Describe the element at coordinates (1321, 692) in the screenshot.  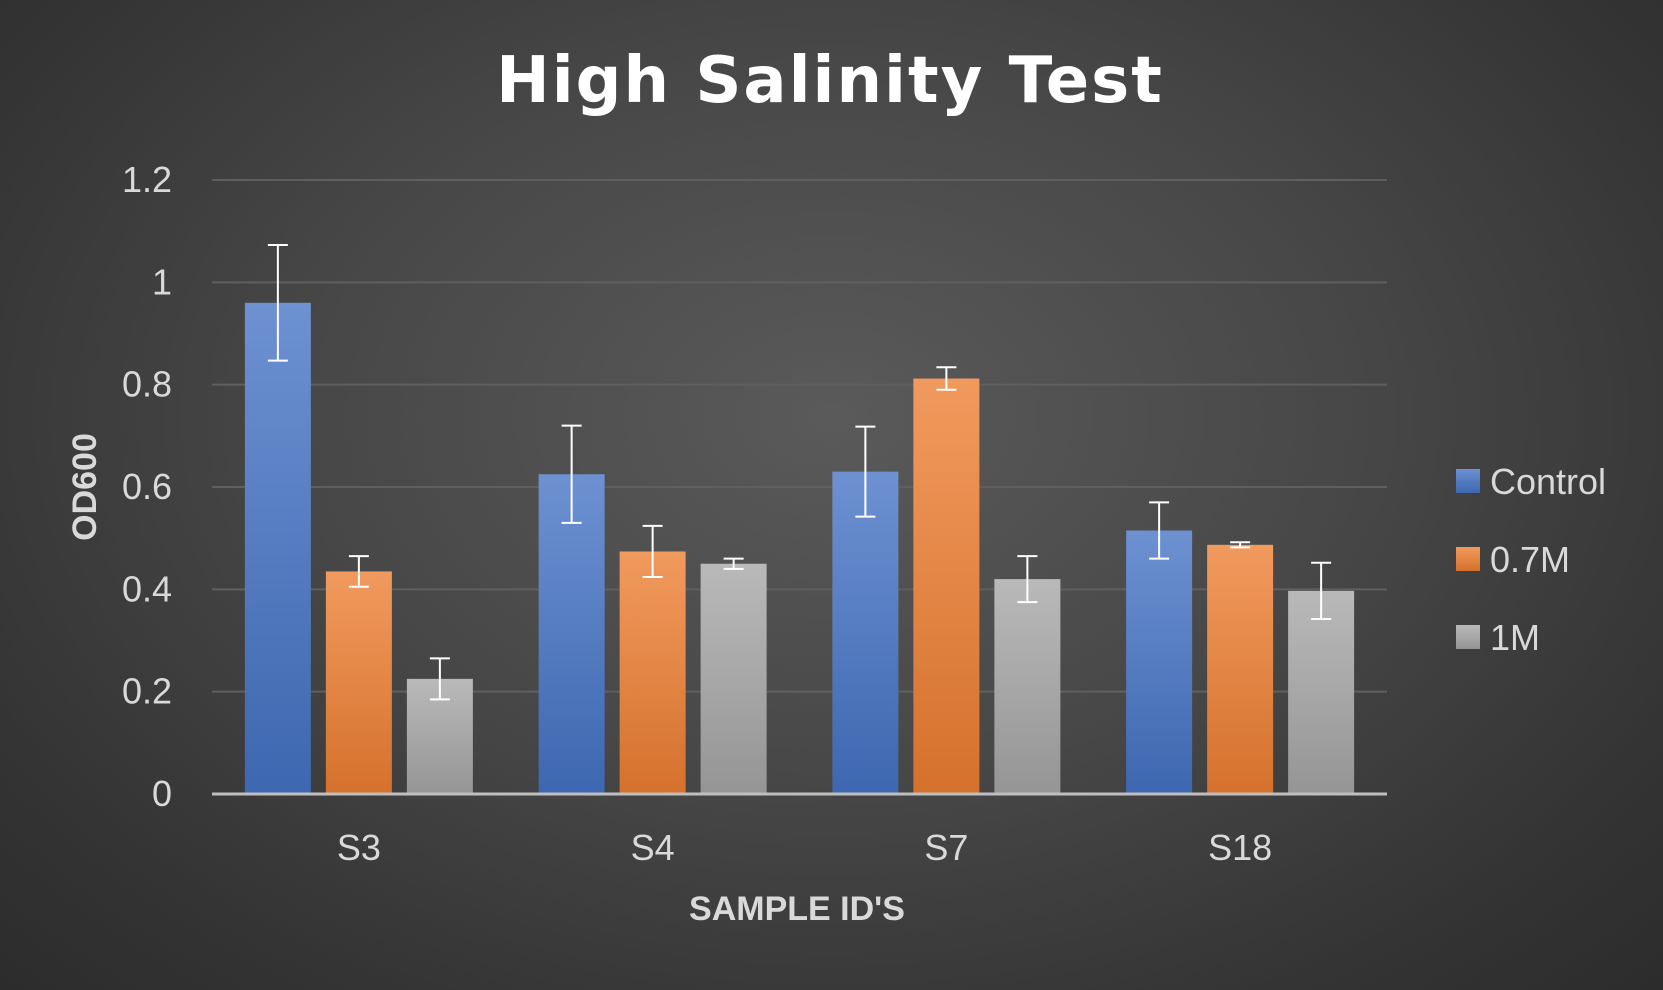
I see `bar-1m-s18` at that location.